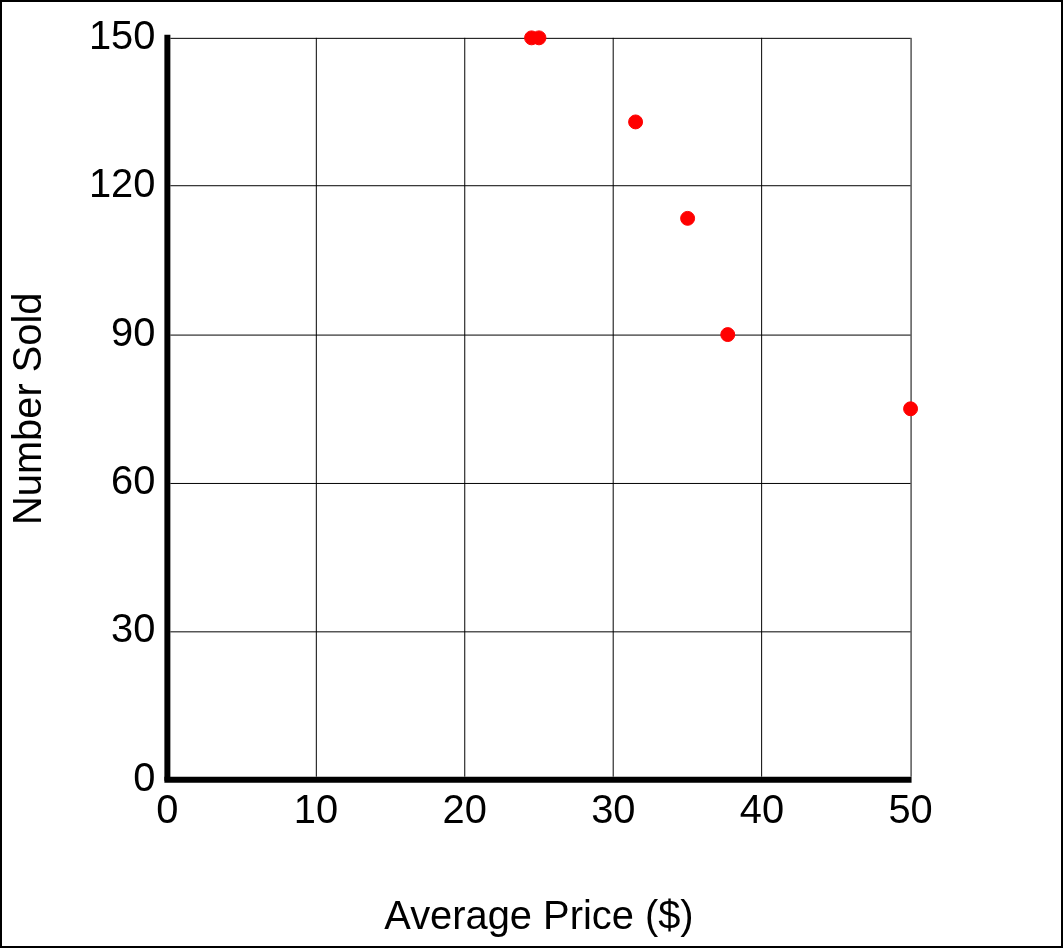 The height and width of the screenshot is (948, 1063). What do you see at coordinates (613, 808) in the screenshot?
I see `x-tick-label: 30` at bounding box center [613, 808].